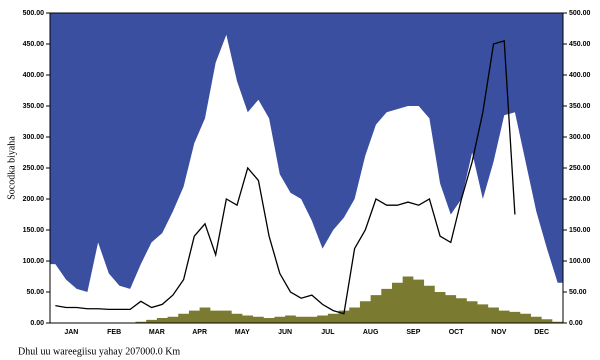  What do you see at coordinates (580, 44) in the screenshot?
I see `y2-tick-label: 450.00` at bounding box center [580, 44].